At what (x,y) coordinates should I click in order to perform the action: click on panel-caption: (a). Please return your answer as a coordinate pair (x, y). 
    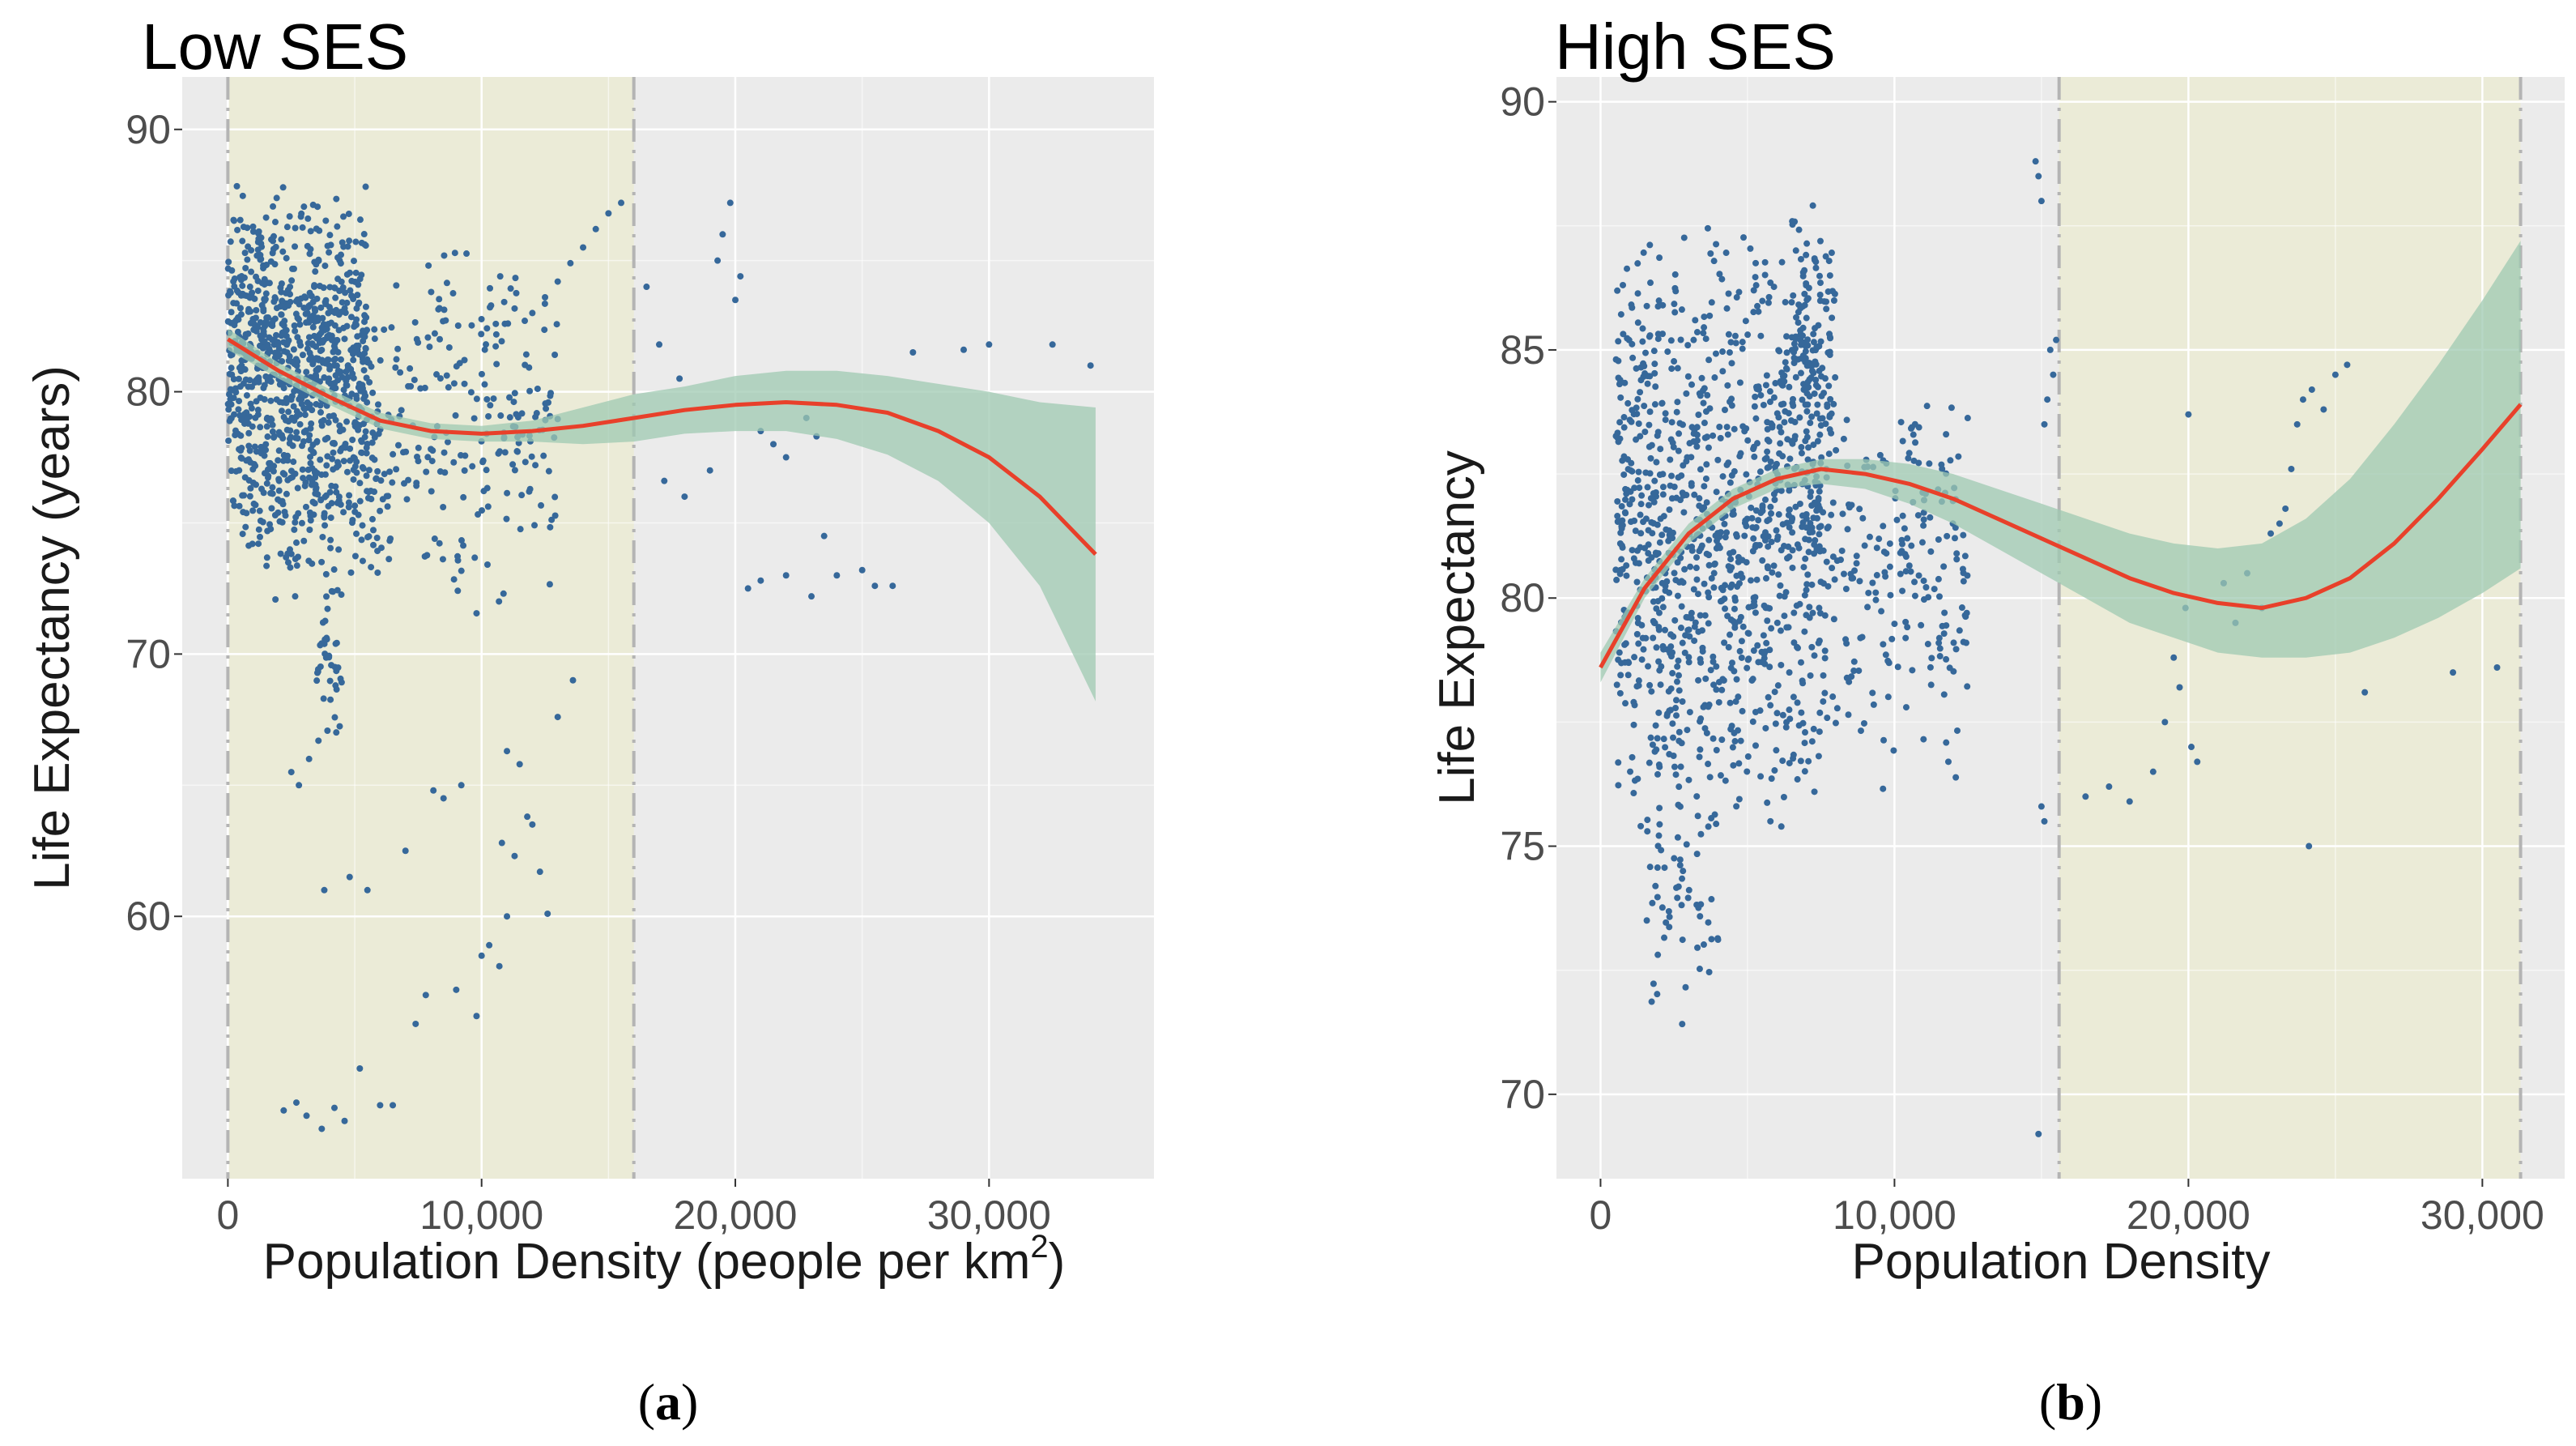
    Looking at the image, I should click on (668, 1402).